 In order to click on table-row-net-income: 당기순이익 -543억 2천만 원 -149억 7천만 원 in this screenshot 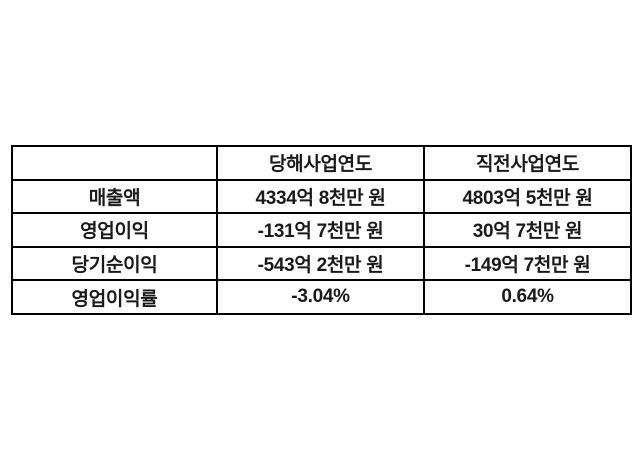, I will do `click(321, 263)`.